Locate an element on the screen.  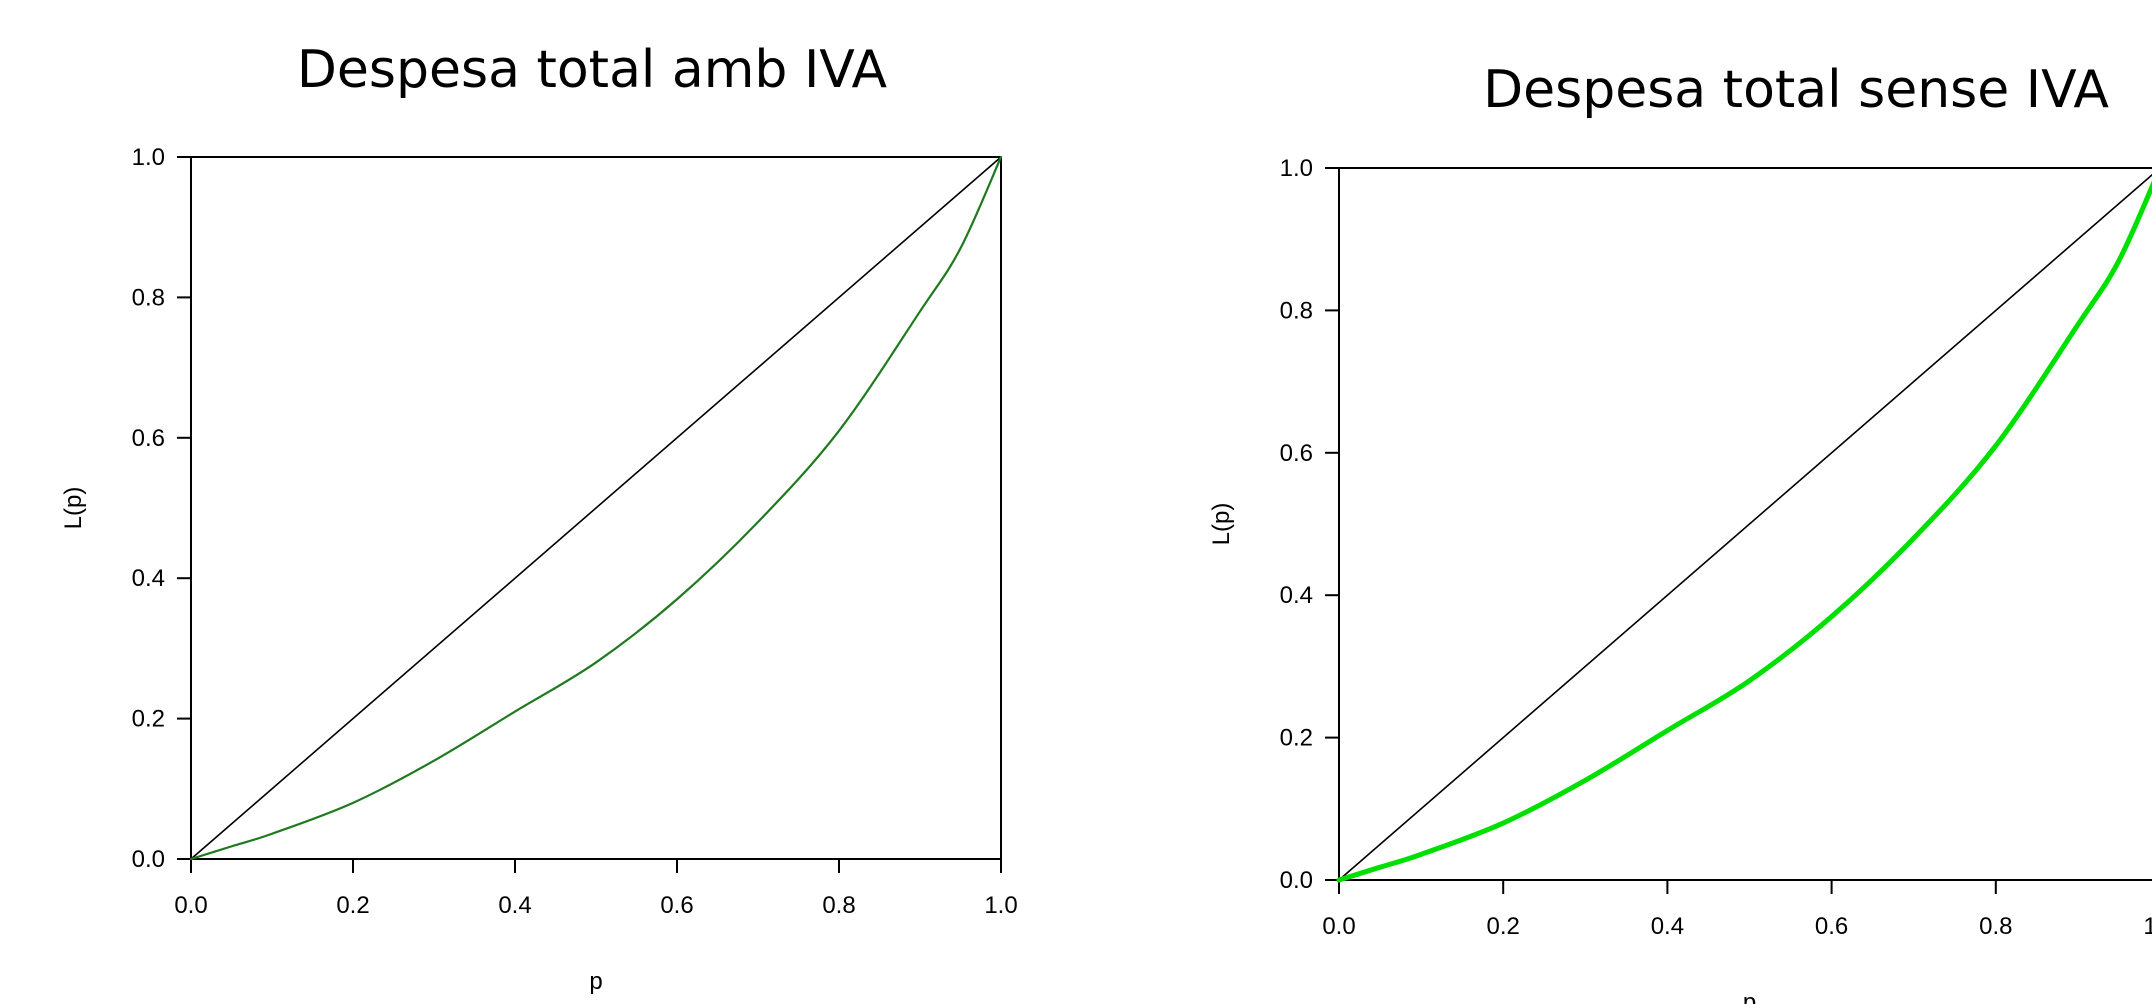
chart-title-2: Despesa total sense IVA is located at coordinates (1796, 90).